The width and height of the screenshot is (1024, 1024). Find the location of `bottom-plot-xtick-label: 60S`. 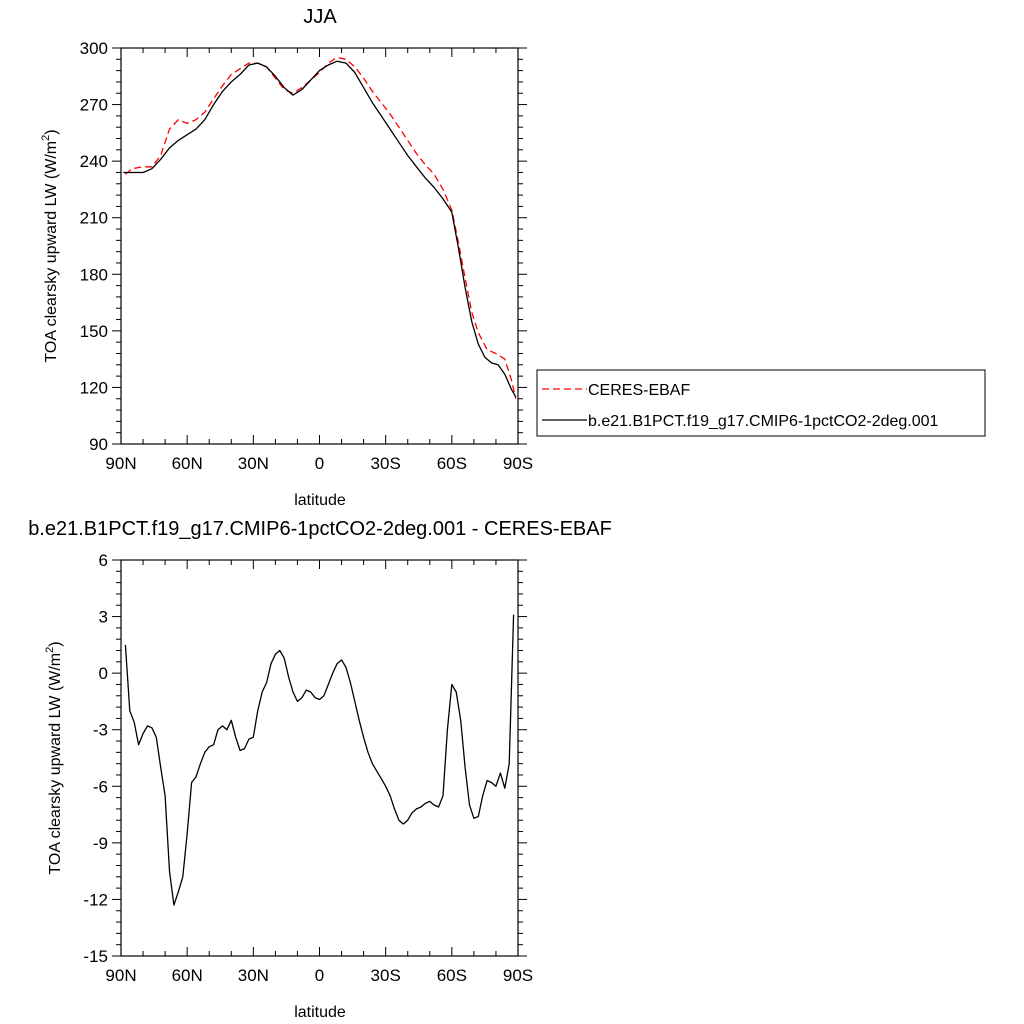

bottom-plot-xtick-label: 60S is located at coordinates (452, 975).